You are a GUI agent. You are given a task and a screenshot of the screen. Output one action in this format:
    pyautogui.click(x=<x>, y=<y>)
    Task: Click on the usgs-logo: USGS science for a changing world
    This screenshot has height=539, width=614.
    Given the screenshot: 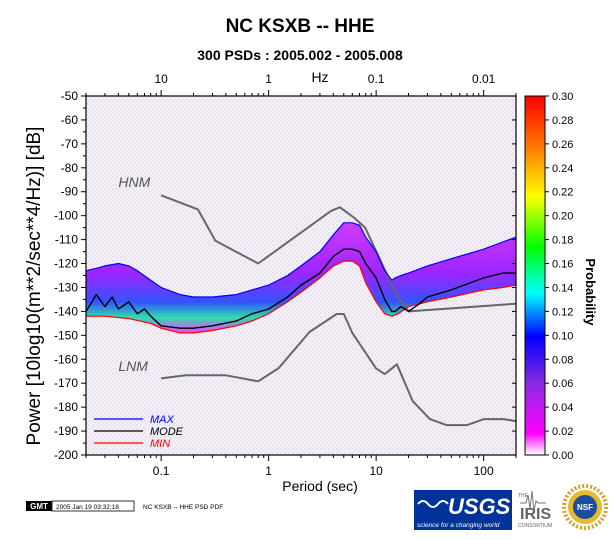 What is the action you would take?
    pyautogui.click(x=463, y=510)
    